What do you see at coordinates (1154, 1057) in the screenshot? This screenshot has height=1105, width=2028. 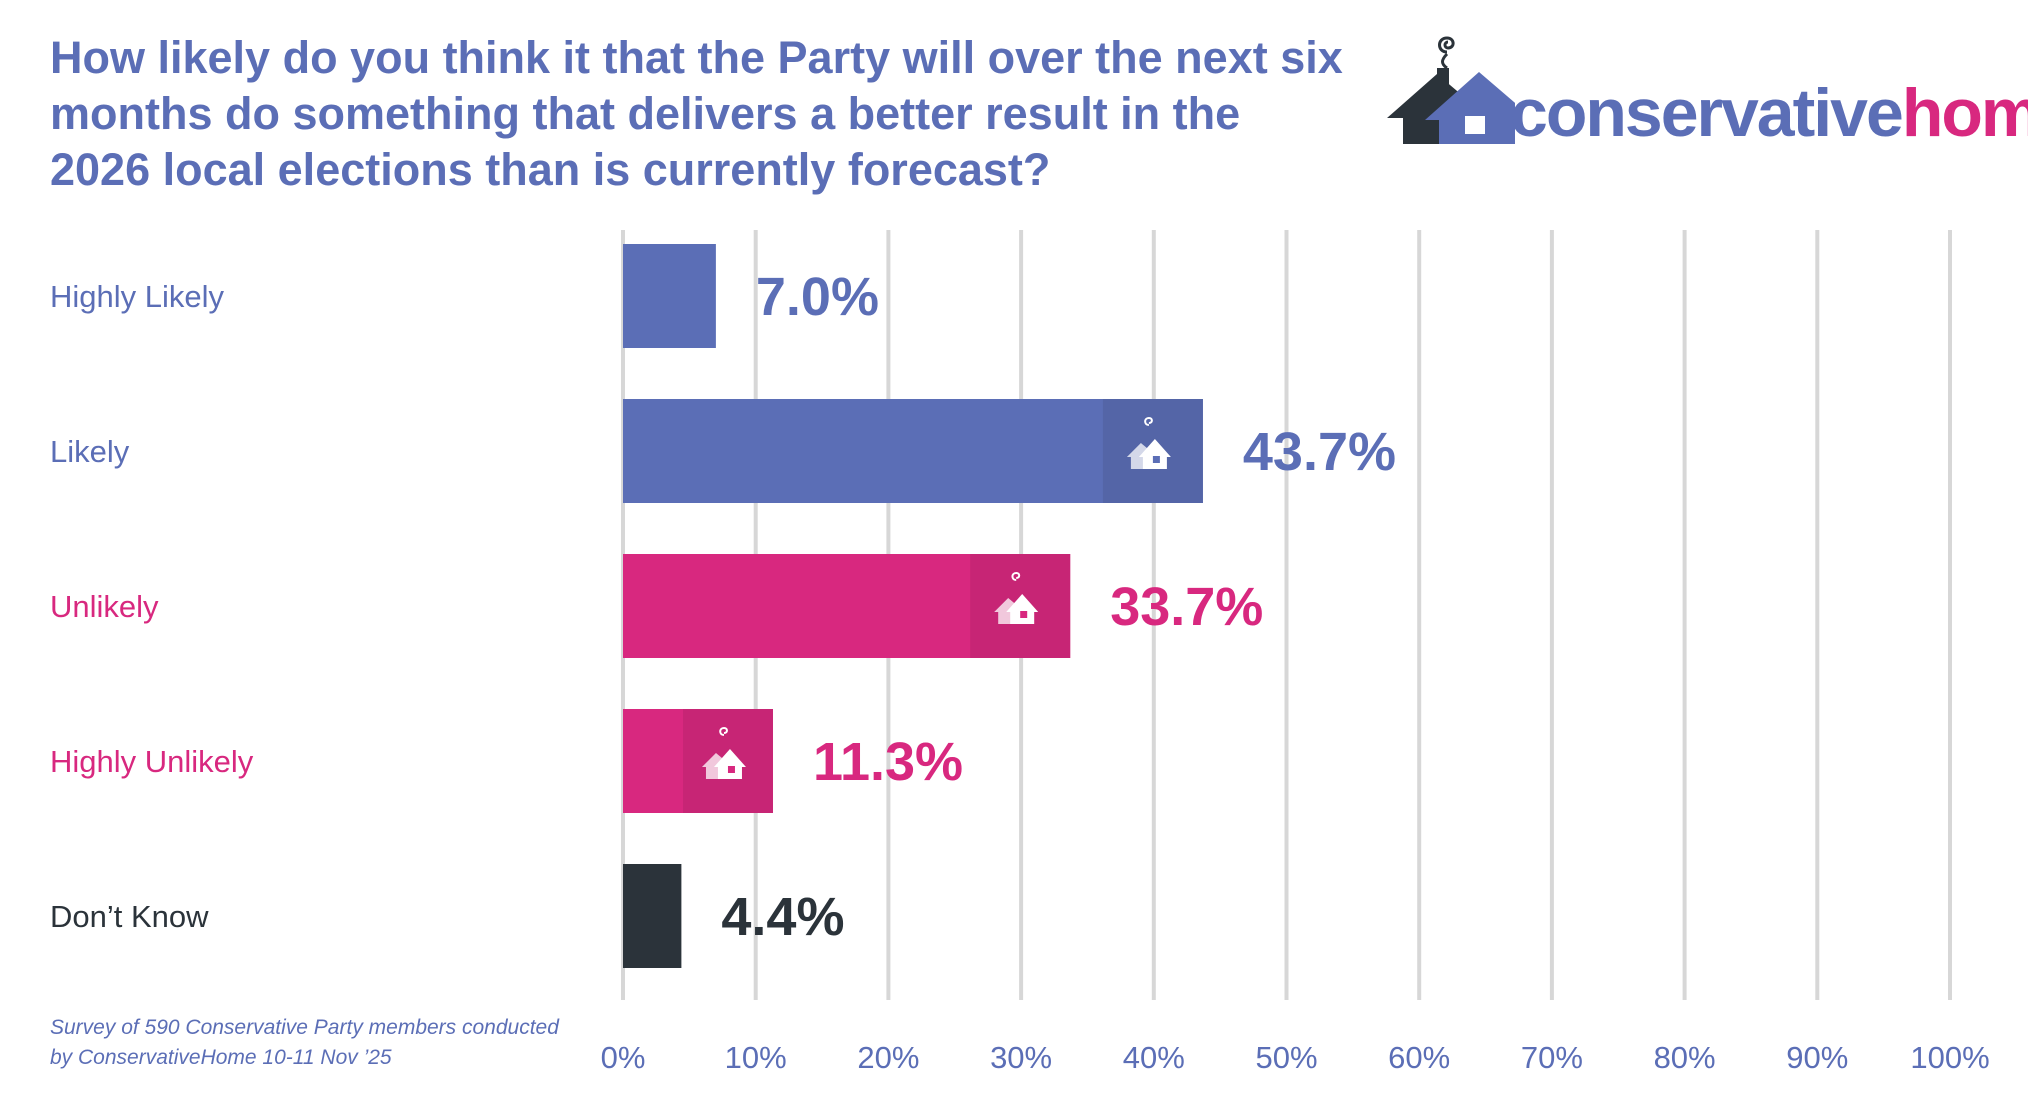 I see `x-tick-label: 40%` at bounding box center [1154, 1057].